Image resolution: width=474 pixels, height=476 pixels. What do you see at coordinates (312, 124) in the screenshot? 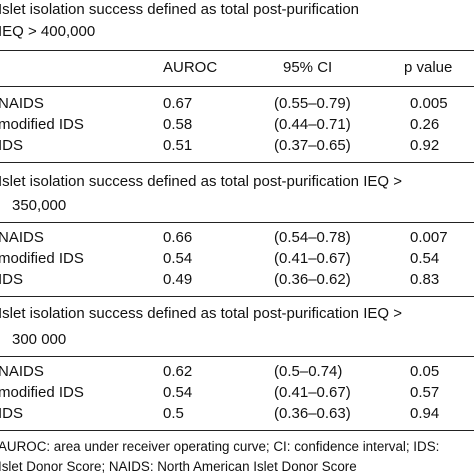
I see `cell: (0.44–0.71)` at bounding box center [312, 124].